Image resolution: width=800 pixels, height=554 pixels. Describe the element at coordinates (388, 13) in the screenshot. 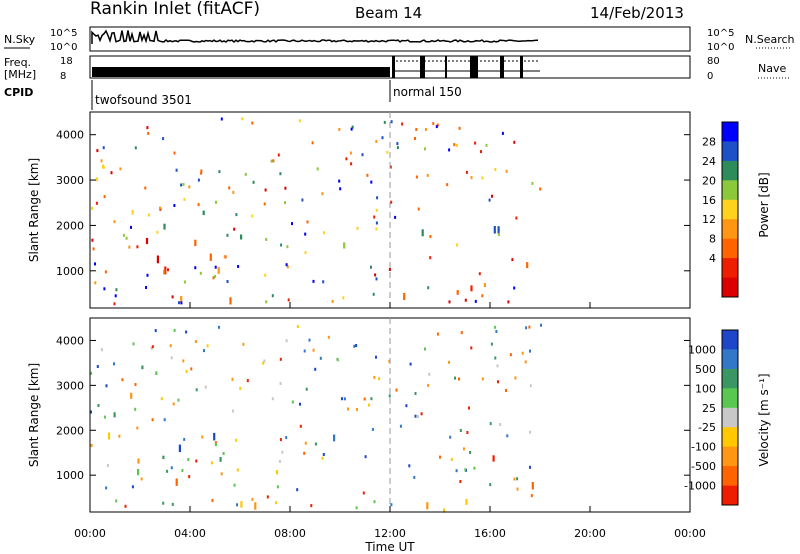

I see `beam-title: Beam 14` at that location.